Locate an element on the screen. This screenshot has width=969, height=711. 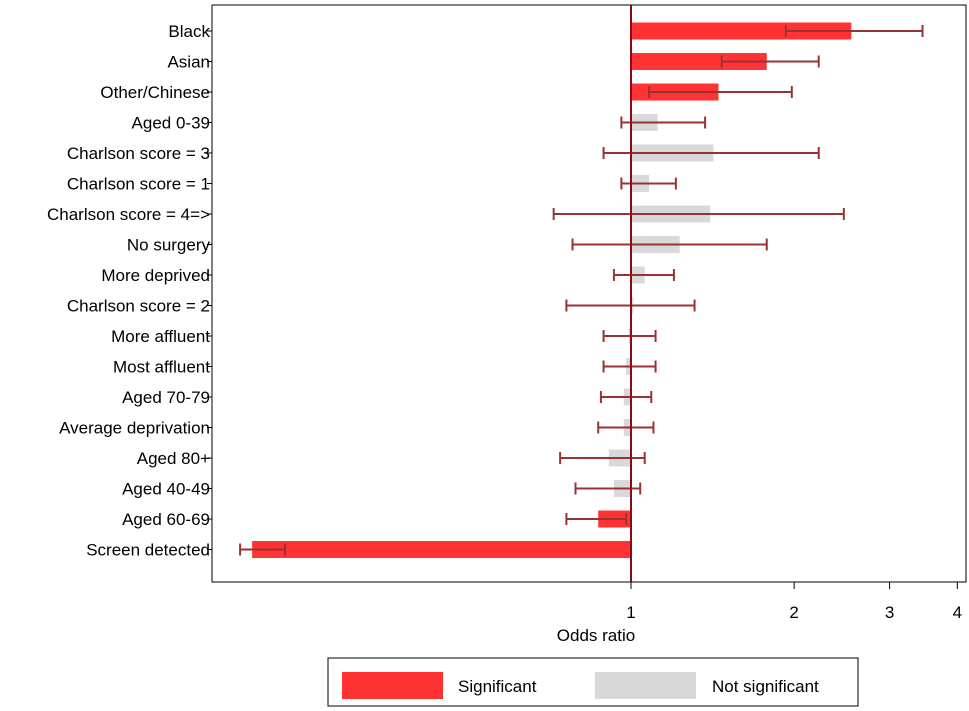
category-label-black: Black is located at coordinates (189, 31).